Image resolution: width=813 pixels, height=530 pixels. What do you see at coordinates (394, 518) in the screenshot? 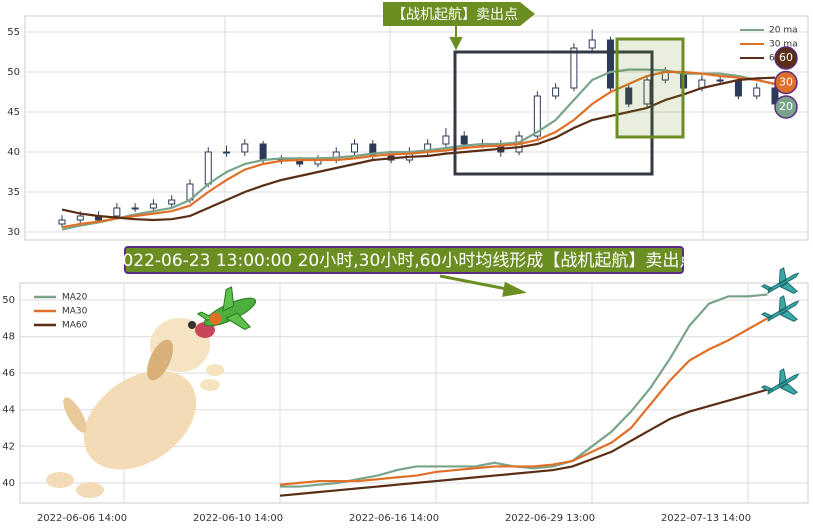
I see `x-tick-label: 2022-06-16 14:00` at bounding box center [394, 518].